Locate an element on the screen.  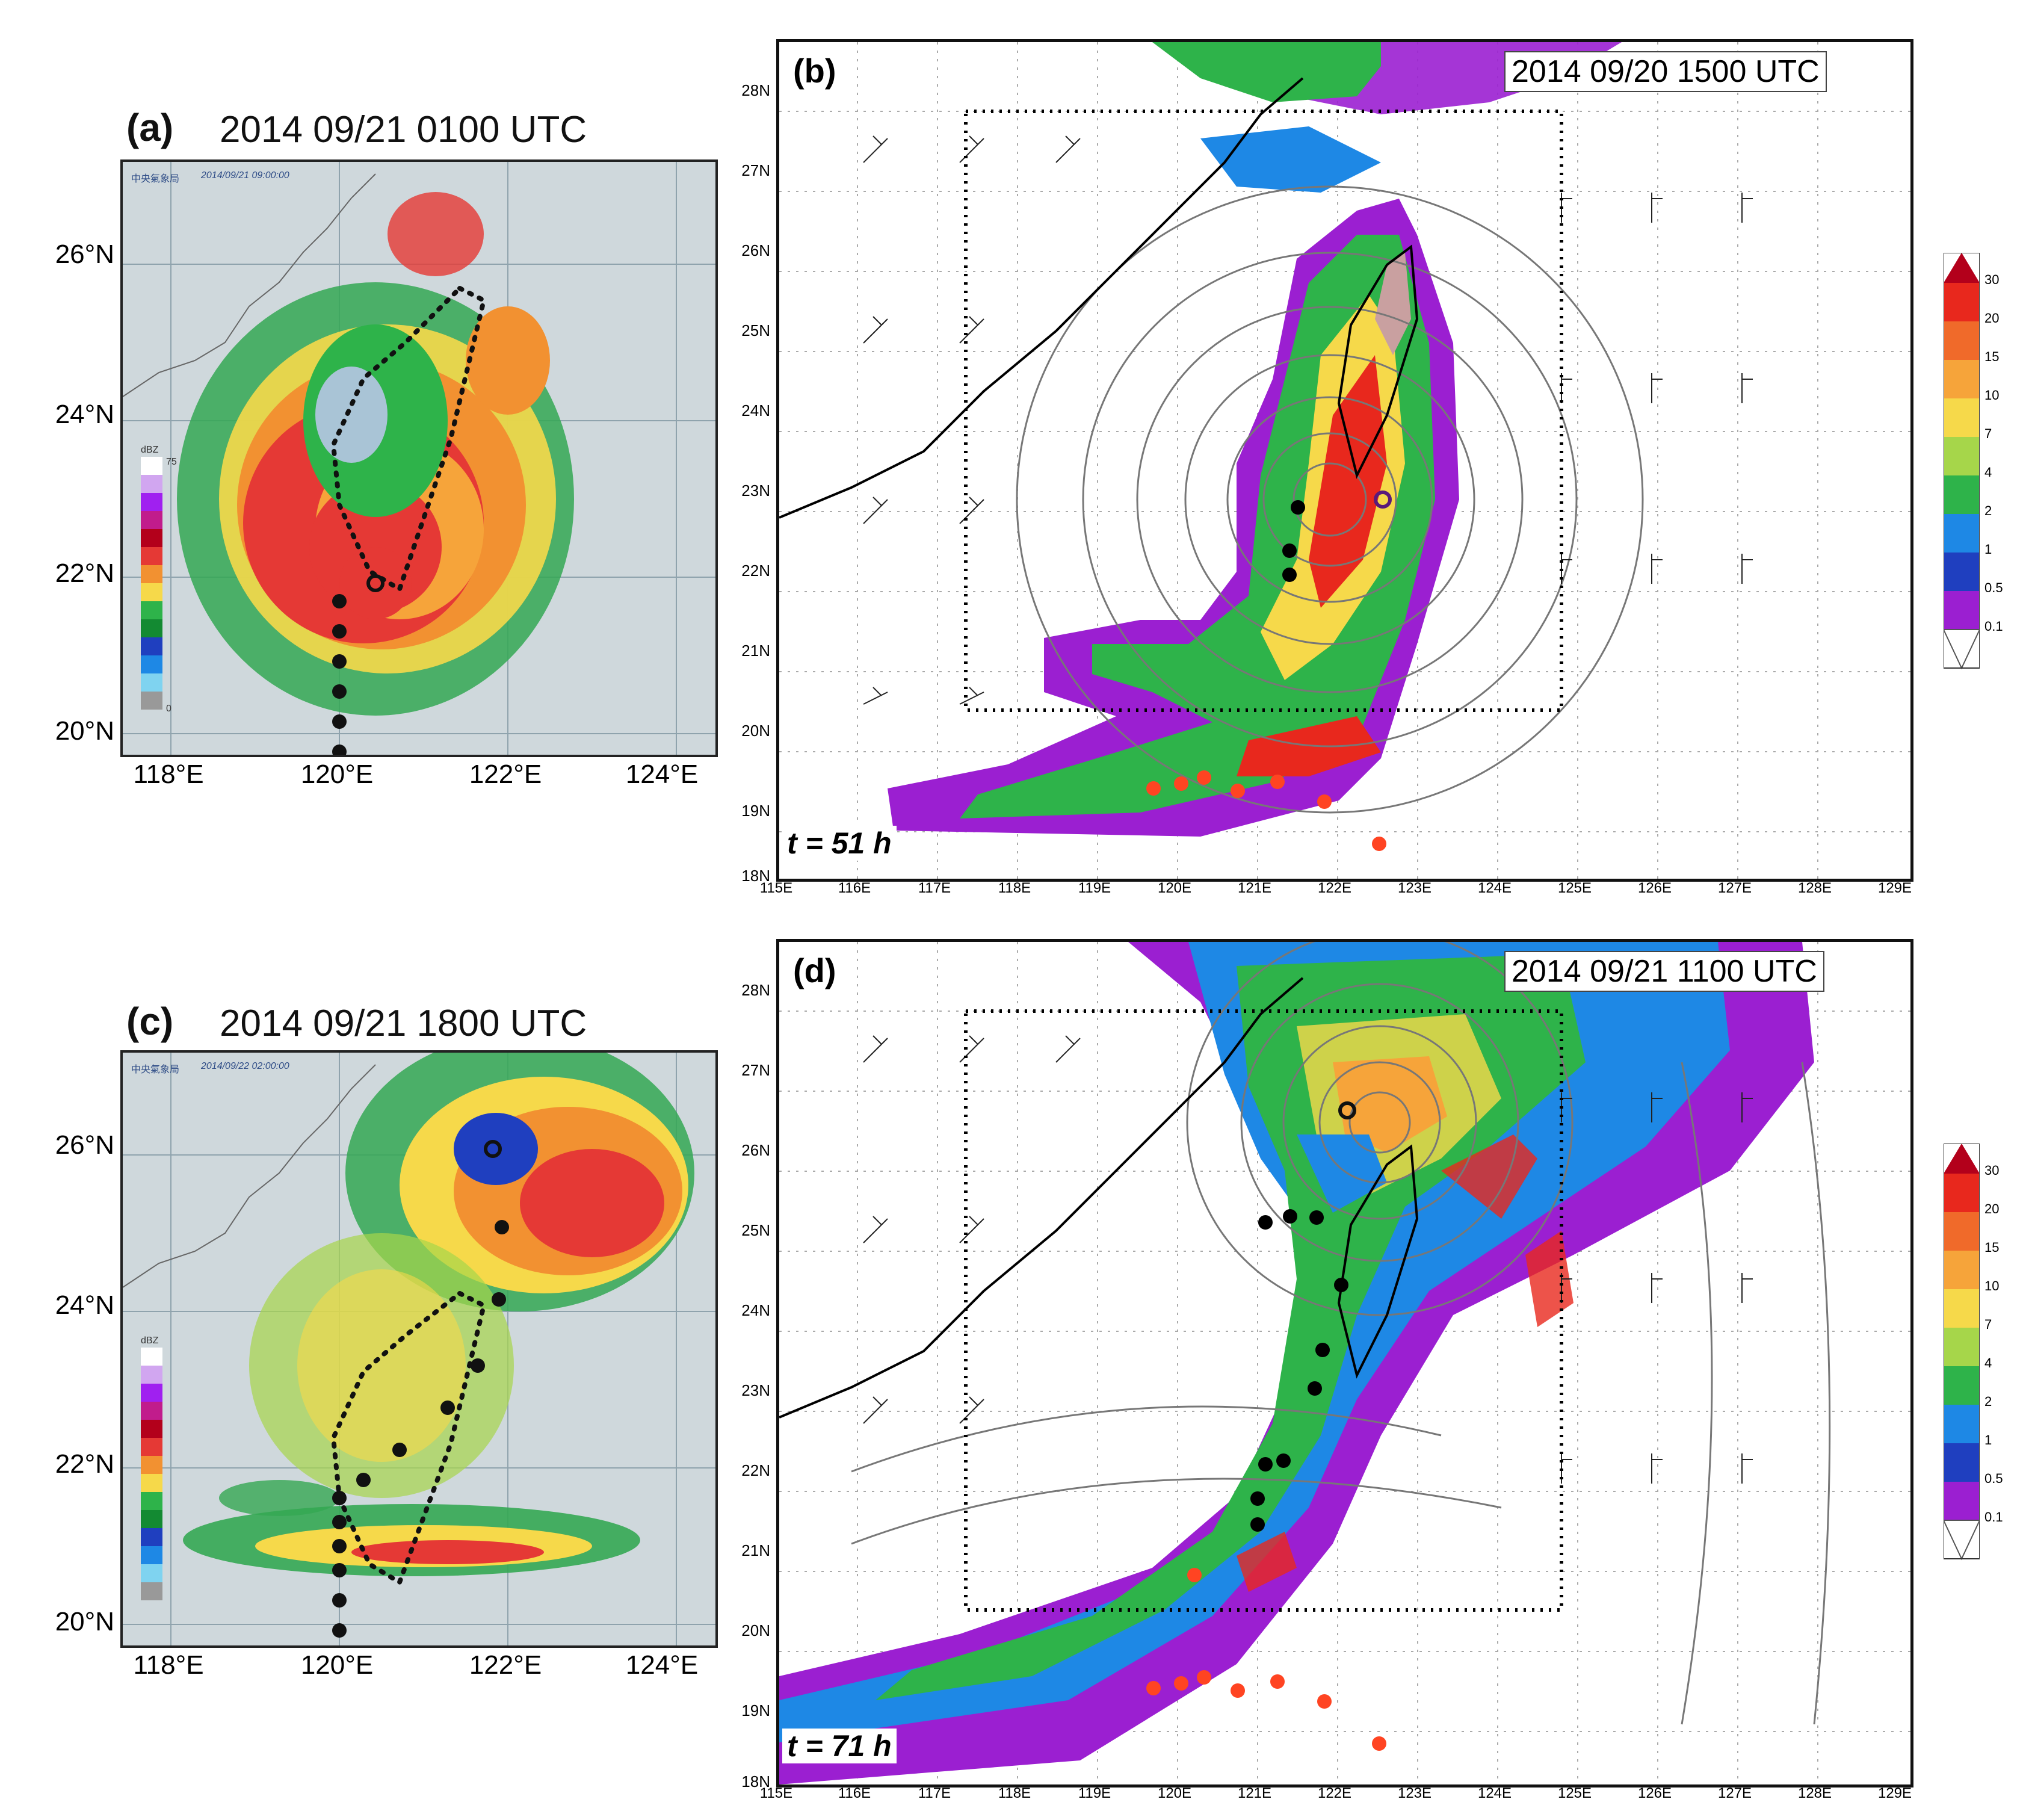
d-lon-124: 124E is located at coordinates (1495, 1793).